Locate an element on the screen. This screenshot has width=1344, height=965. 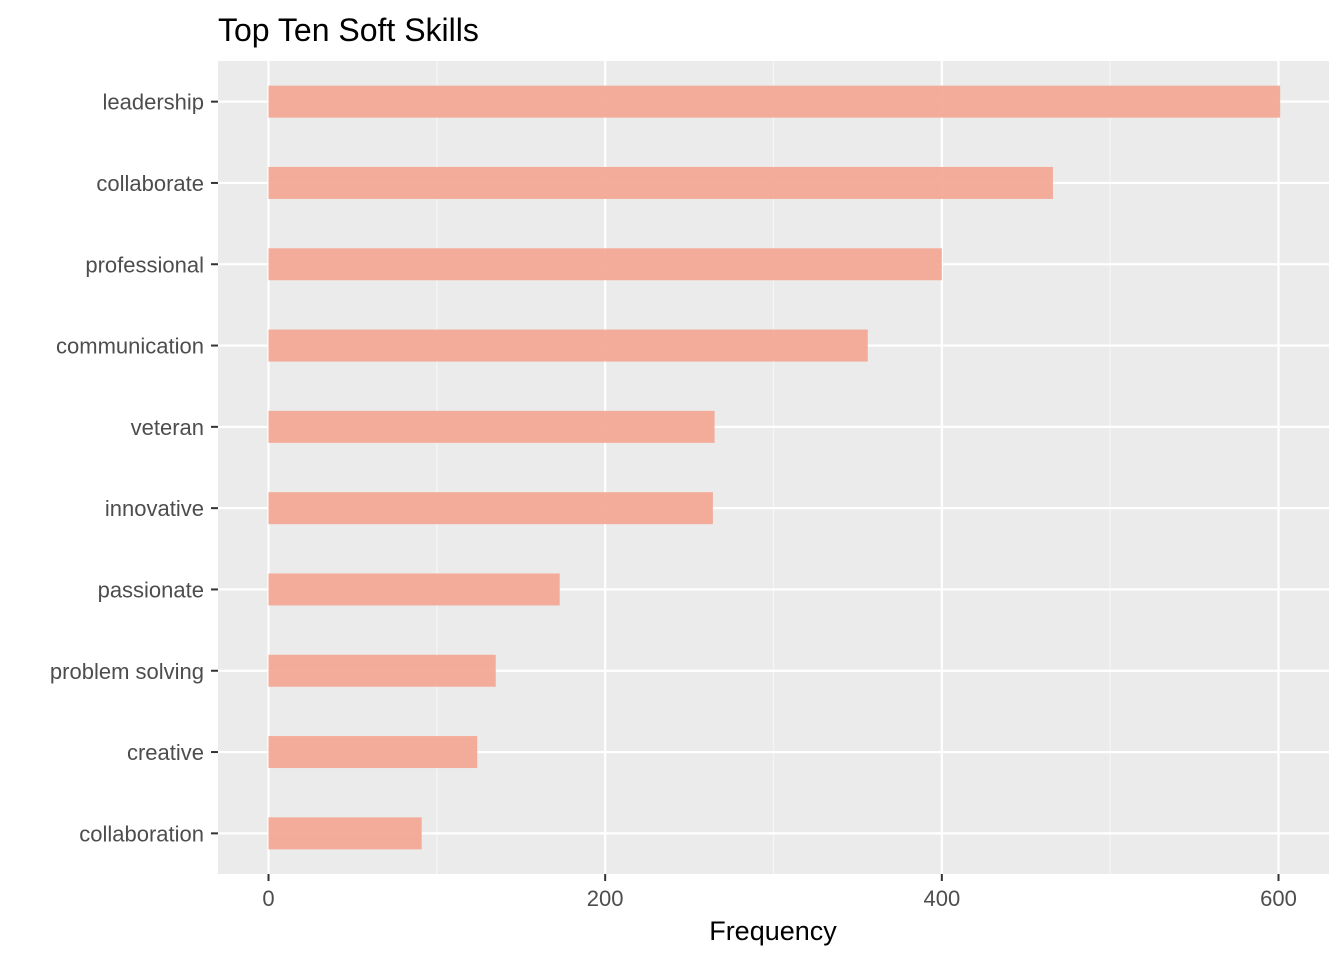
y-tick-label: veteran is located at coordinates (167, 427).